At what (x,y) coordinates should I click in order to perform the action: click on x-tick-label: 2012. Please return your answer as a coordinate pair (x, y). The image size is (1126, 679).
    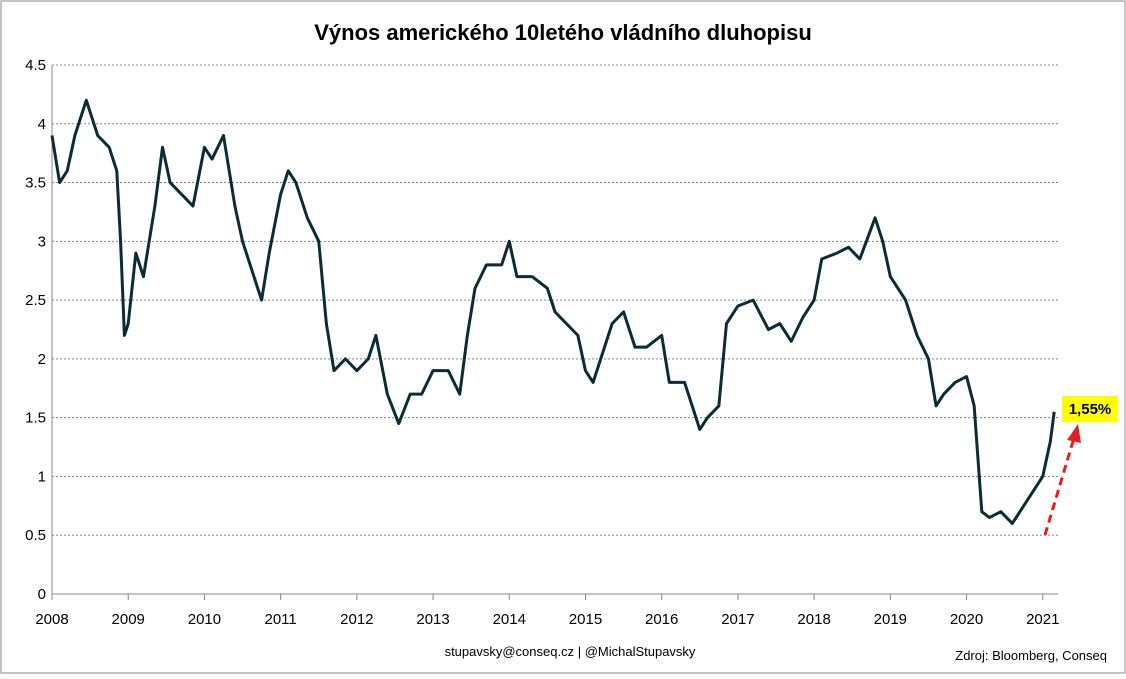
    Looking at the image, I should click on (356, 619).